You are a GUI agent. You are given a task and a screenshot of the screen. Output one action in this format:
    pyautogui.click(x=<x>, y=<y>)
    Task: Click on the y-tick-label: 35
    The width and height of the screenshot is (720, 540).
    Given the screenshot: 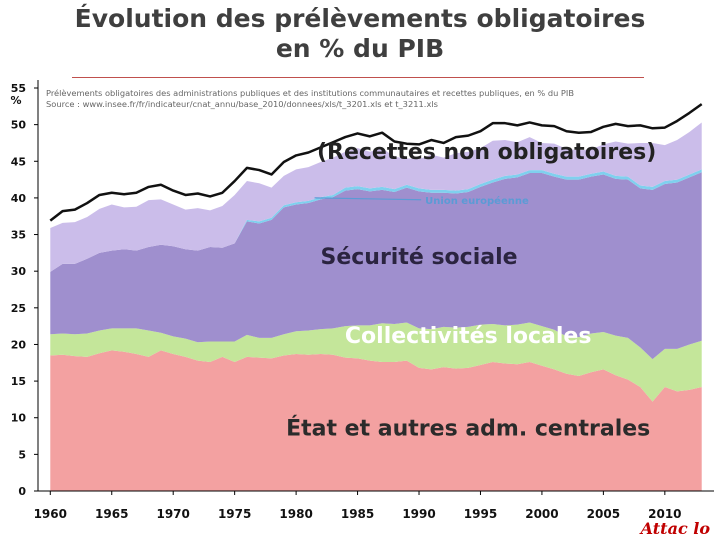 What is the action you would take?
    pyautogui.click(x=18, y=235)
    